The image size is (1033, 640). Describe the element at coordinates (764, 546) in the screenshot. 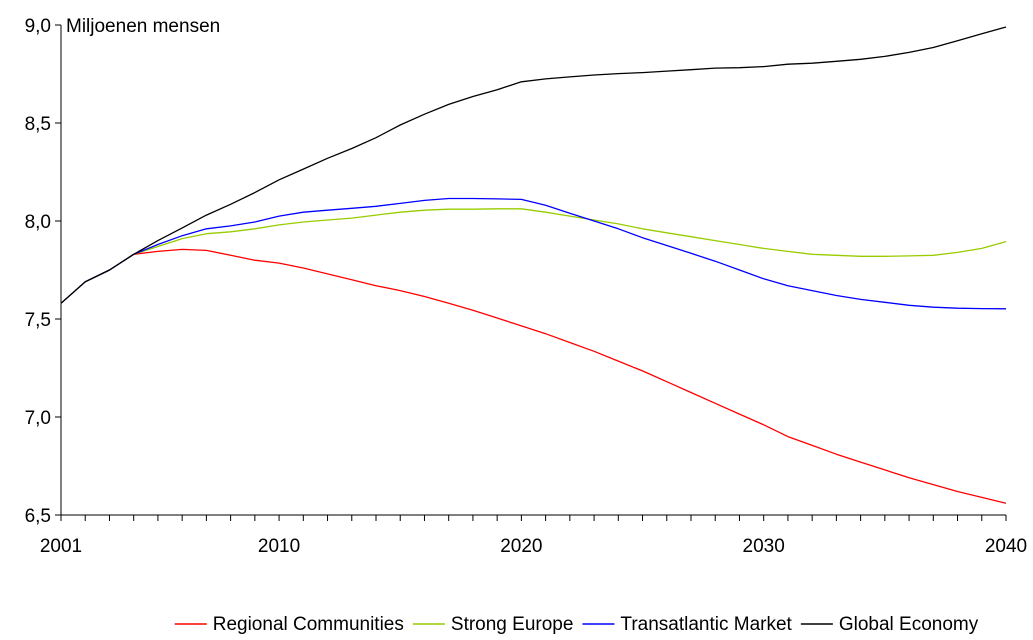

I see `x-tick-label: 2030` at that location.